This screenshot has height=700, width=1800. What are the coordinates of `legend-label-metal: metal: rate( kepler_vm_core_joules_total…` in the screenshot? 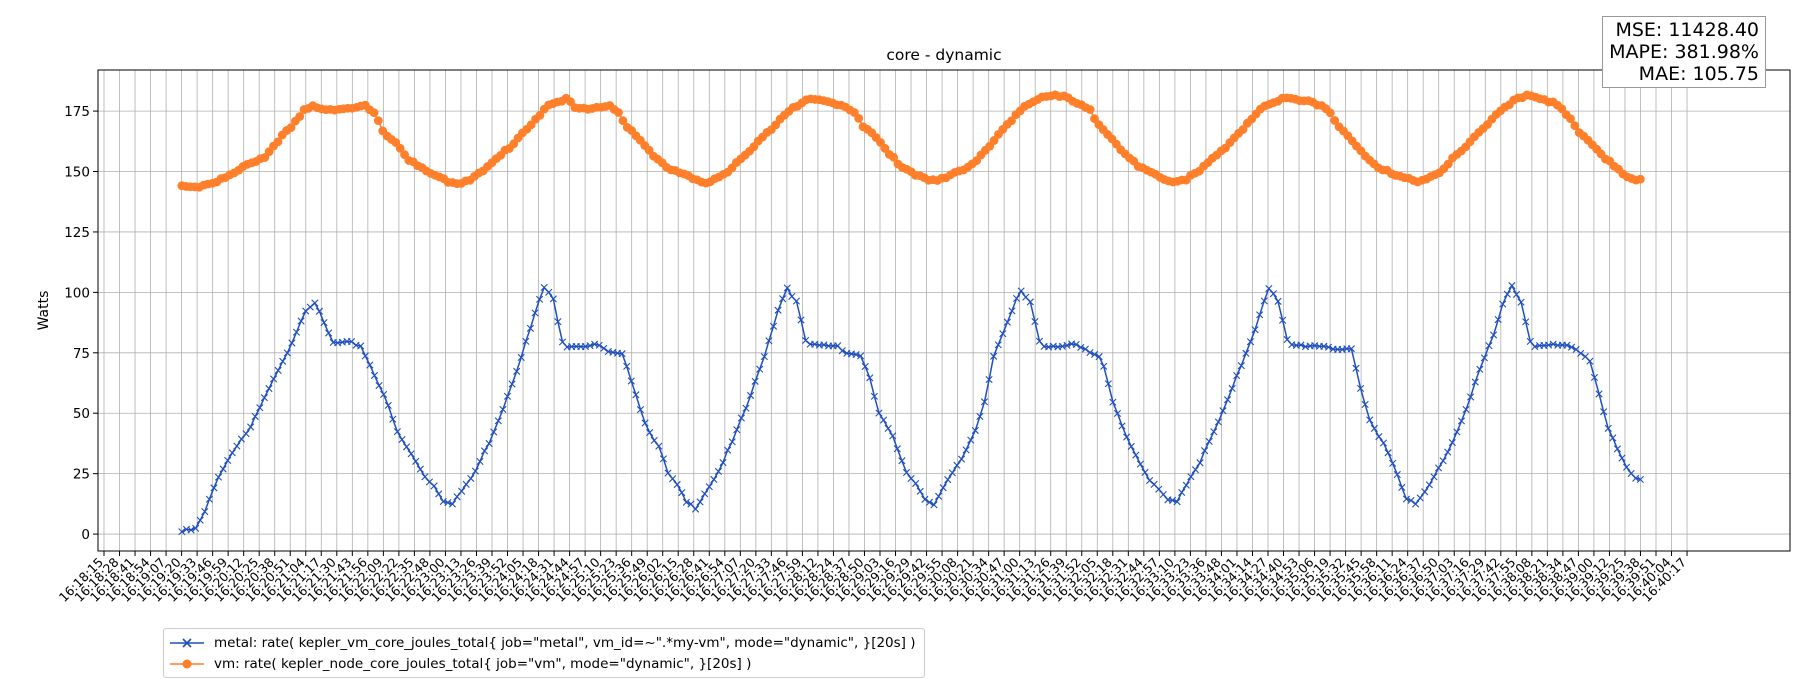 It's located at (565, 642).